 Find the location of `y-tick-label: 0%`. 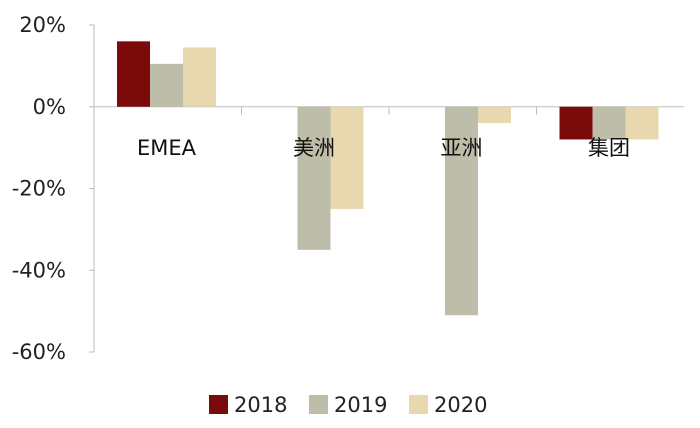

y-tick-label: 0% is located at coordinates (49, 107).